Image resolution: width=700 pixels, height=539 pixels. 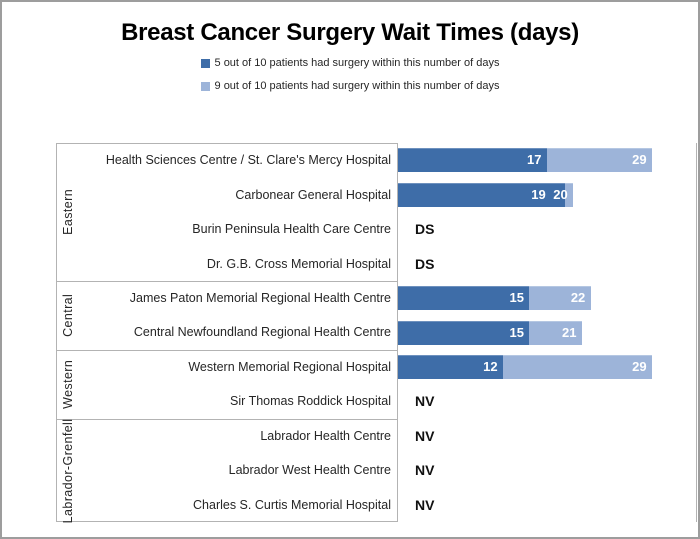 I want to click on legend-swatch-dark-icon, so click(x=205, y=63).